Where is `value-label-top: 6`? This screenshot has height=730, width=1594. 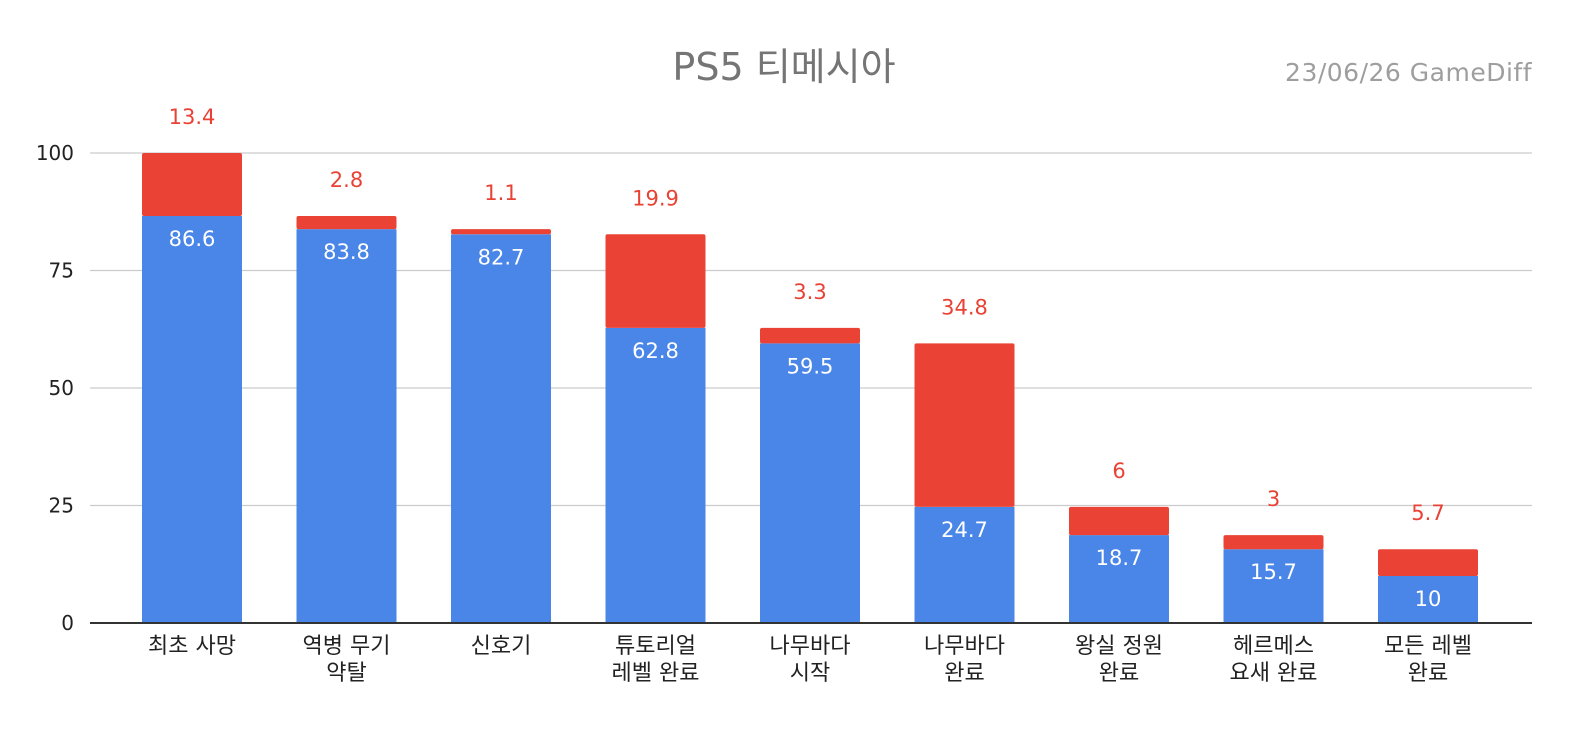 value-label-top: 6 is located at coordinates (1118, 471).